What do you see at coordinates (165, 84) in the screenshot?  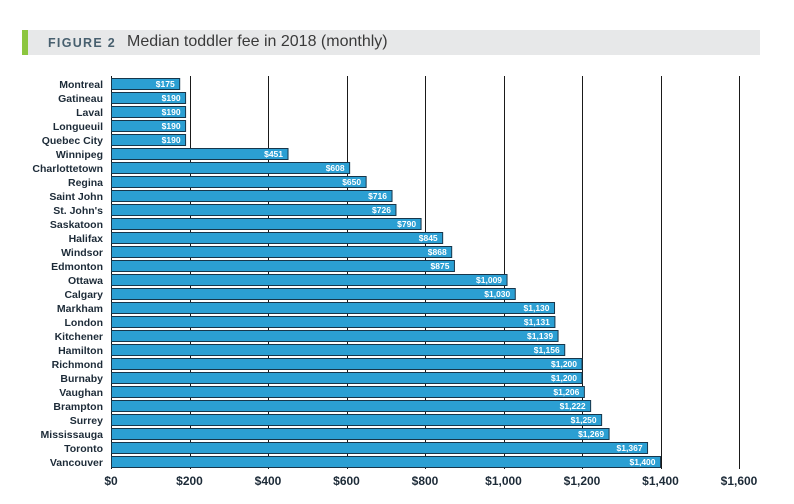 I see `value-label-montreal: $175` at bounding box center [165, 84].